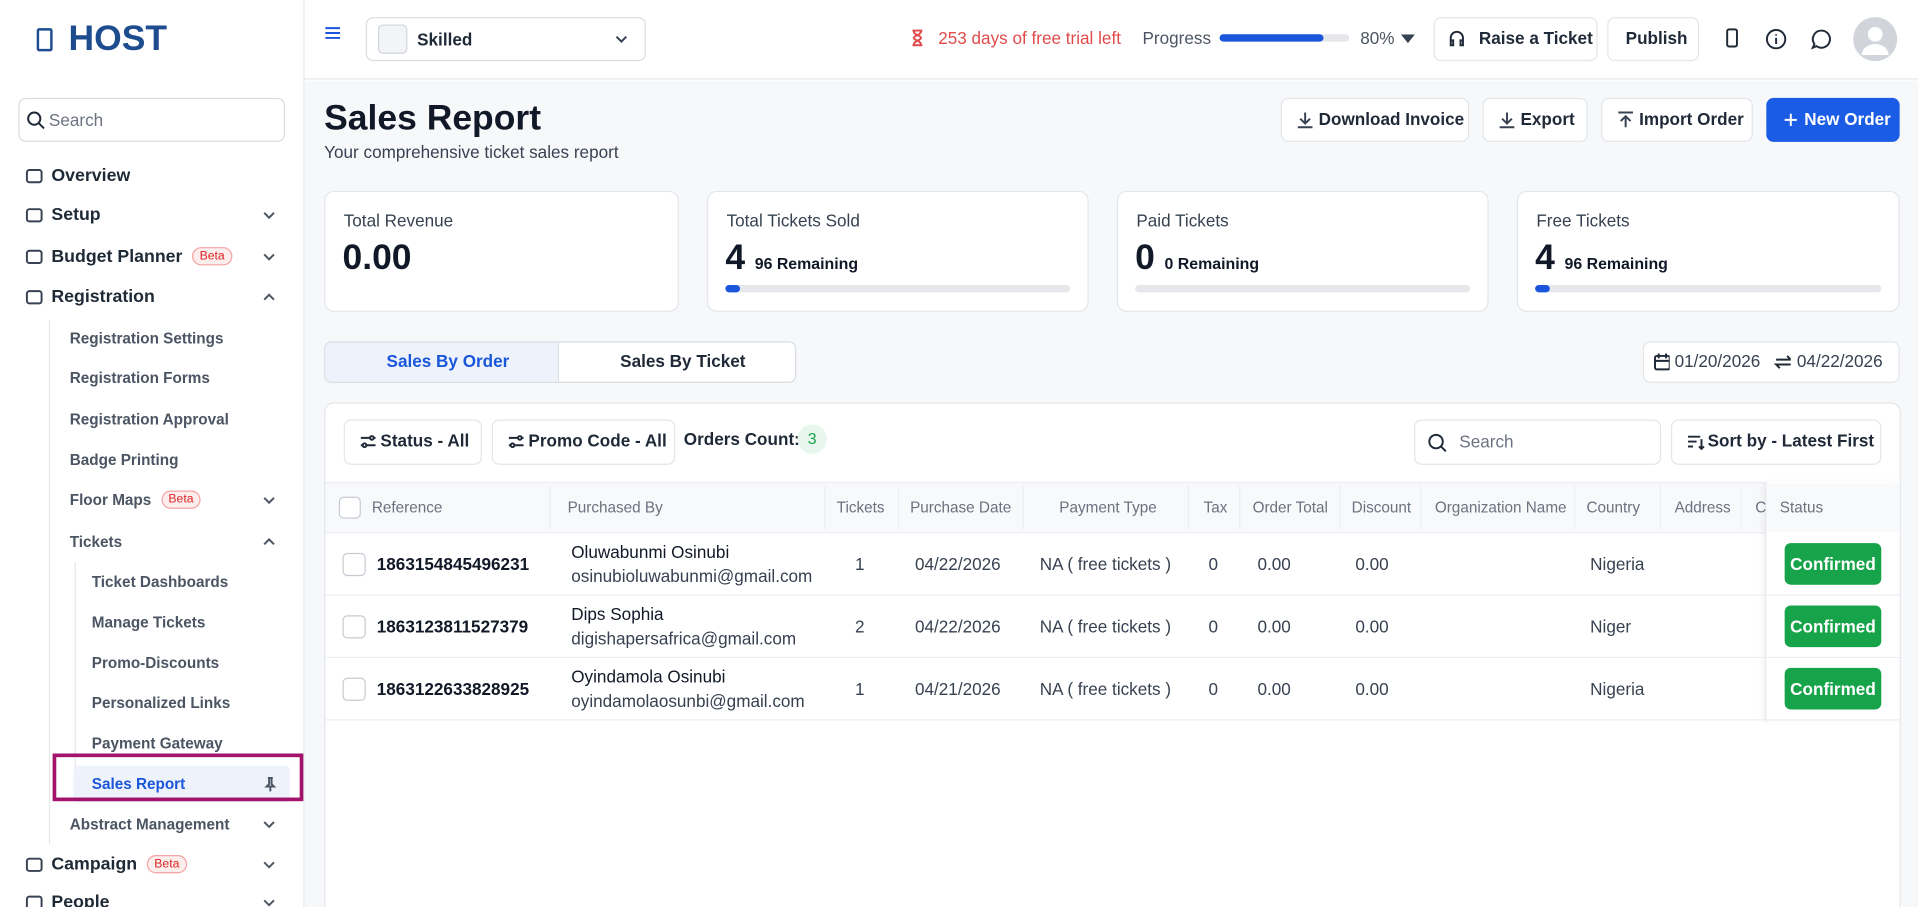 Image resolution: width=1918 pixels, height=907 pixels. Describe the element at coordinates (1391, 118) in the screenshot. I see `action-text: Download Invoice` at that location.